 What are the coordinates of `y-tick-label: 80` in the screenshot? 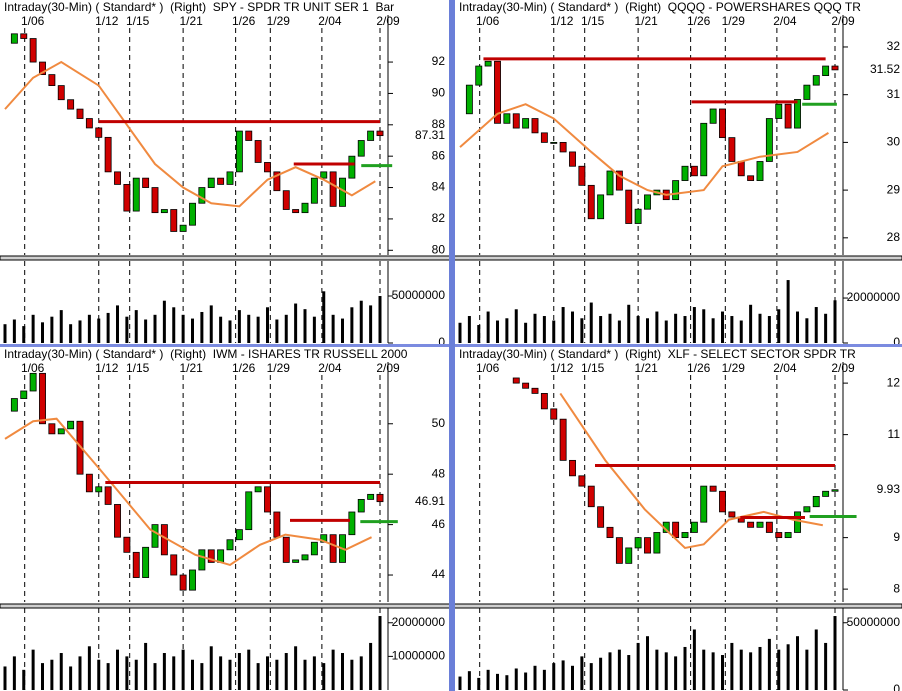 It's located at (439, 249).